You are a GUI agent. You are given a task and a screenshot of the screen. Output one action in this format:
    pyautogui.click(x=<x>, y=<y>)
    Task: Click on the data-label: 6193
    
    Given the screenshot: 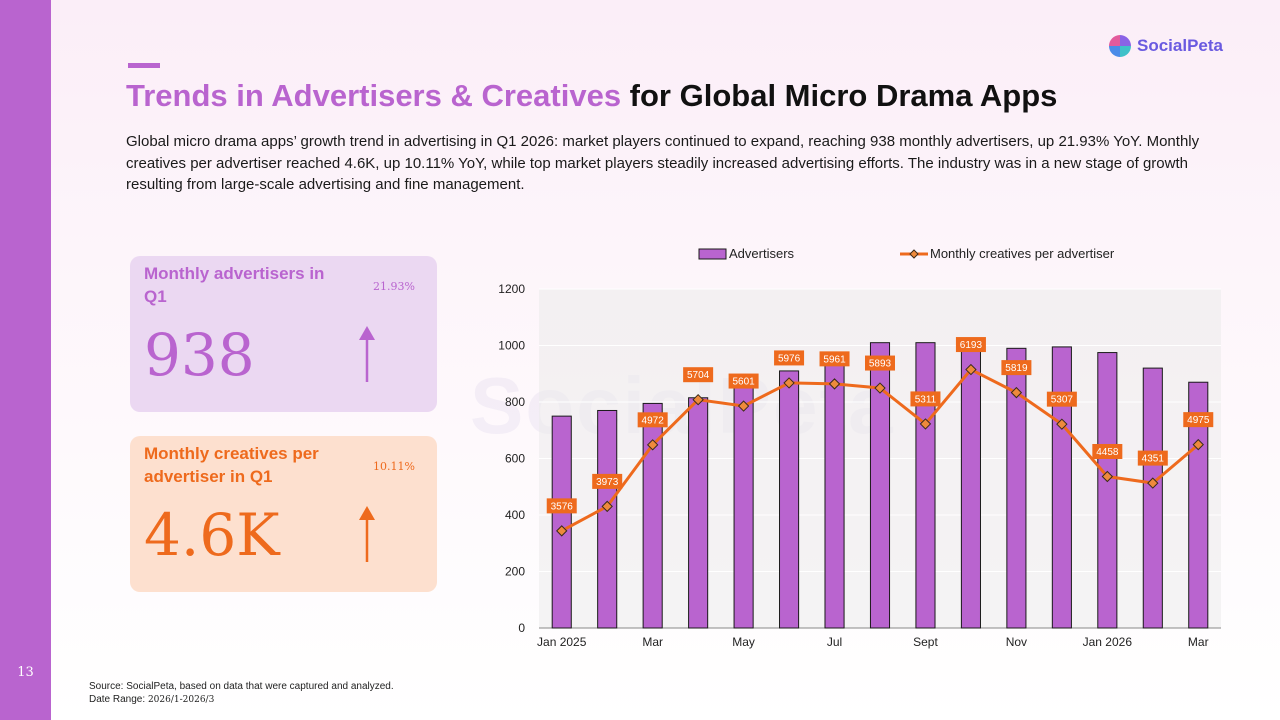 What is the action you would take?
    pyautogui.click(x=971, y=345)
    